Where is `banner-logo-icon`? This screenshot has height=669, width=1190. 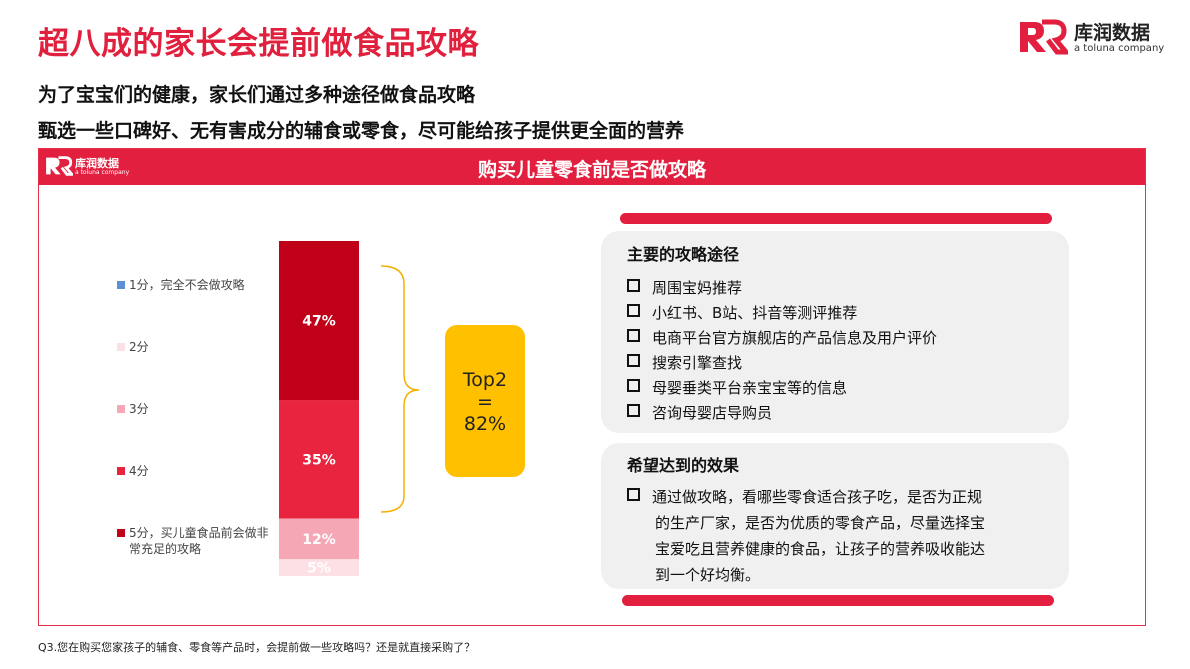
banner-logo-icon is located at coordinates (60, 166).